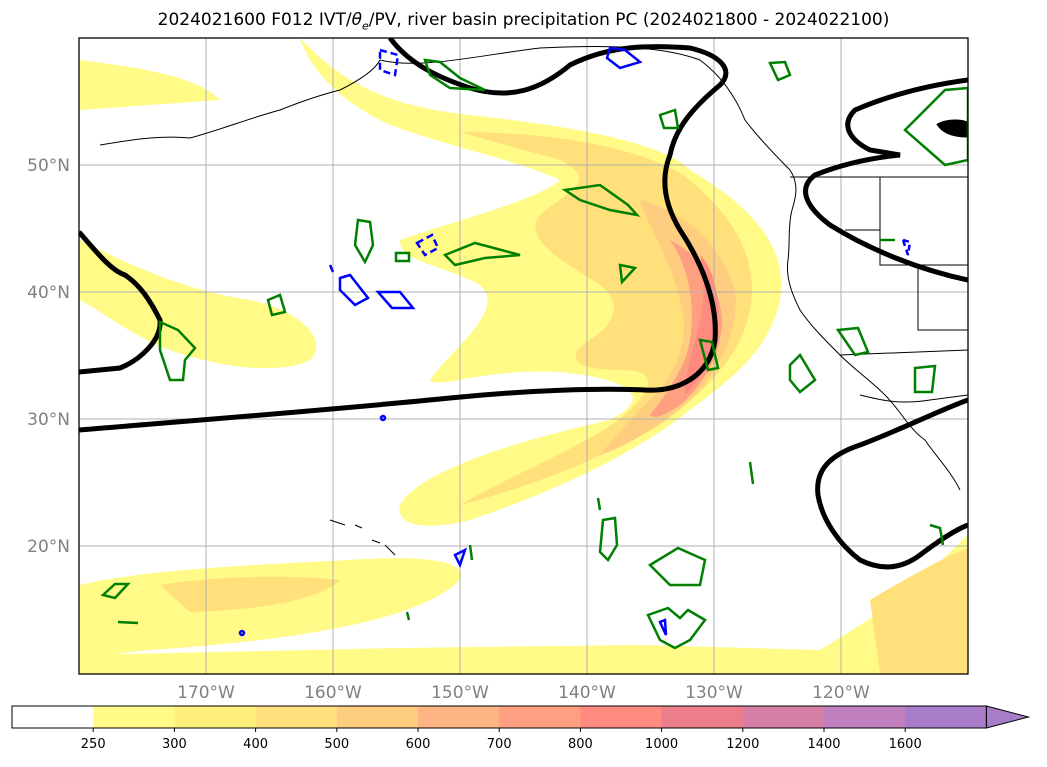 Image resolution: width=1047 pixels, height=767 pixels. Describe the element at coordinates (48, 356) in the screenshot. I see `latitude-labels: 50°N 40°N 30°N 20°N` at that location.